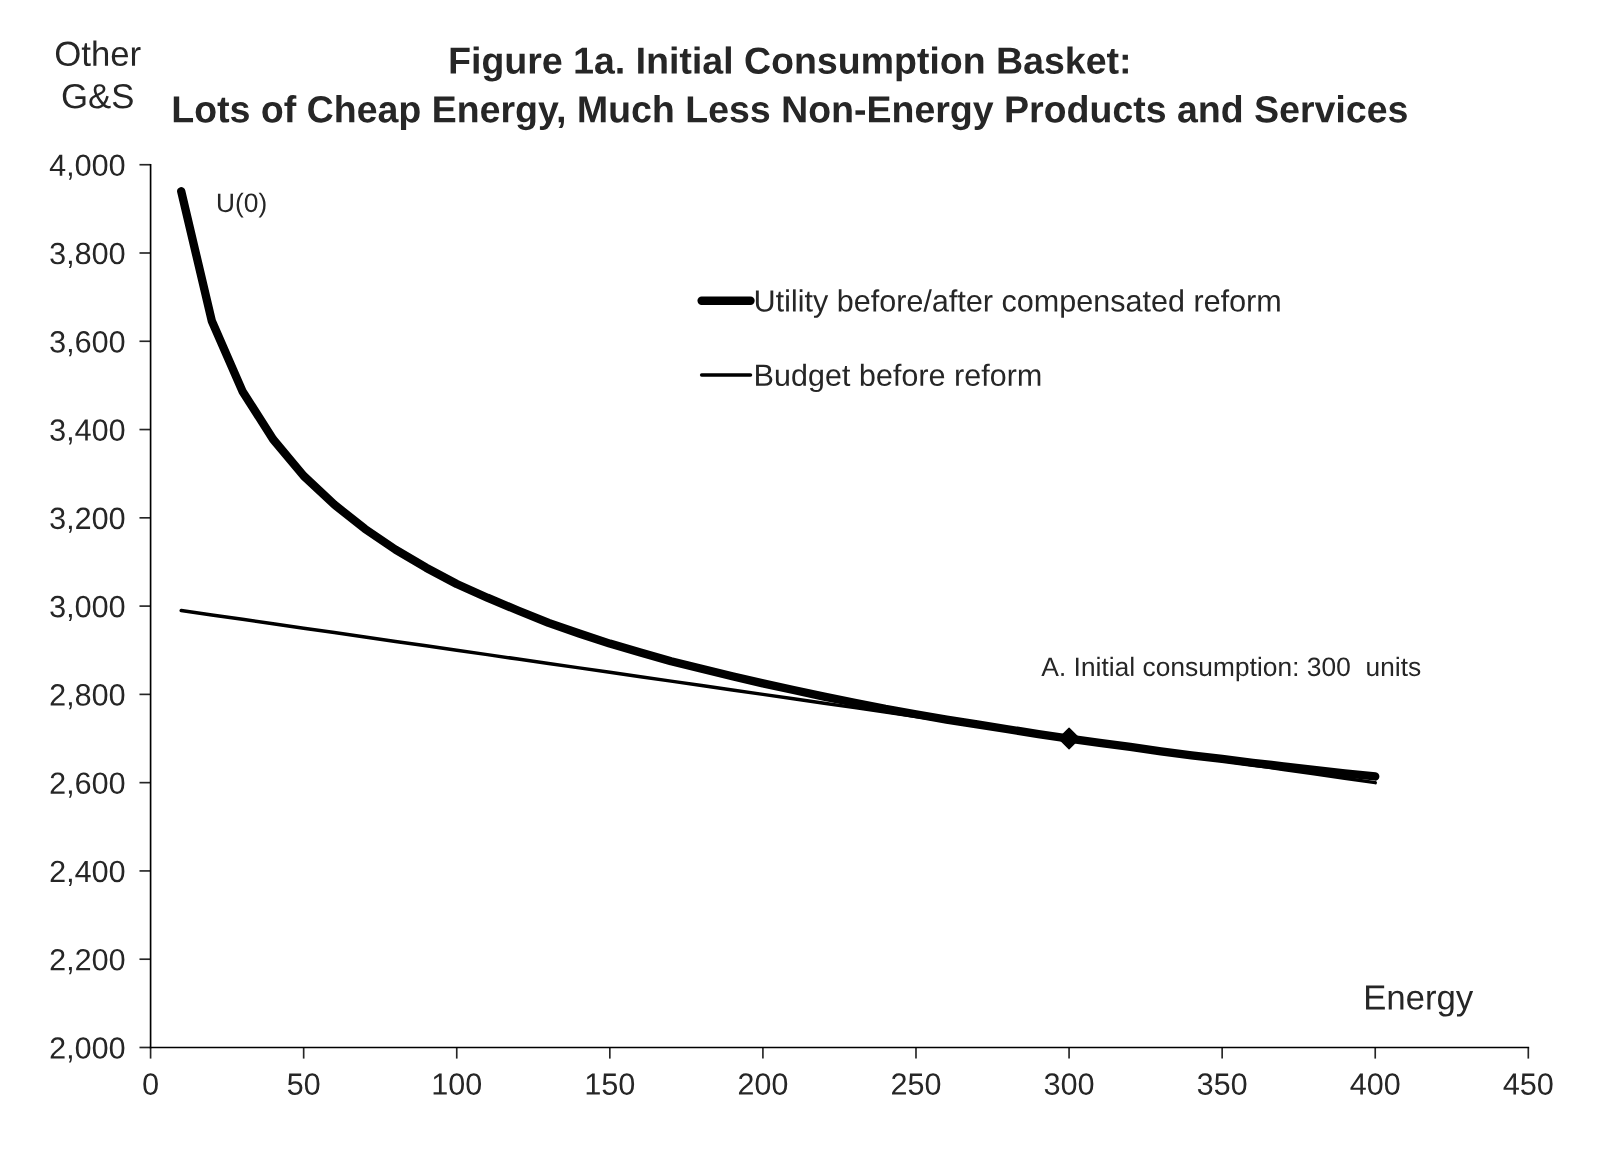 The image size is (1602, 1160). Describe the element at coordinates (916, 1084) in the screenshot. I see `x-tick-label: 250` at that location.